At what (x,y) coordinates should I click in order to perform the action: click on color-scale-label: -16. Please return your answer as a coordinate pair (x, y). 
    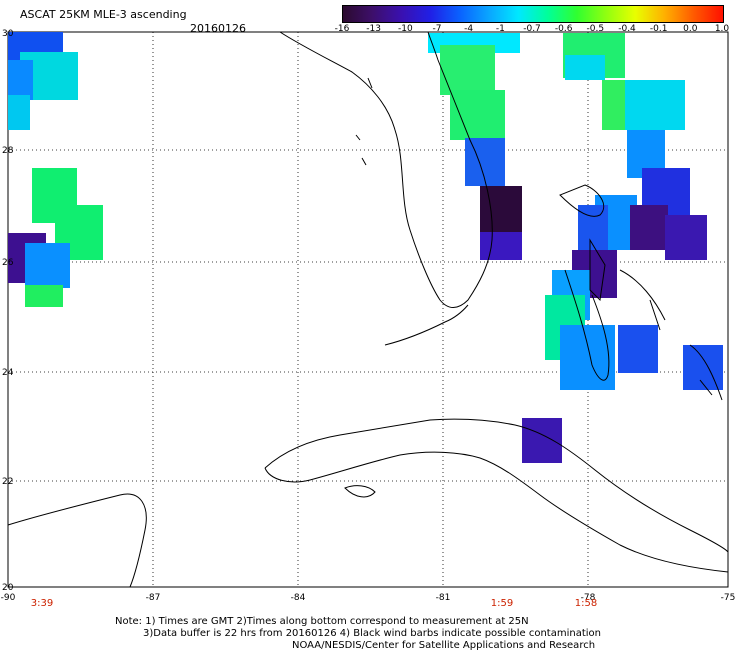
    Looking at the image, I should click on (342, 29).